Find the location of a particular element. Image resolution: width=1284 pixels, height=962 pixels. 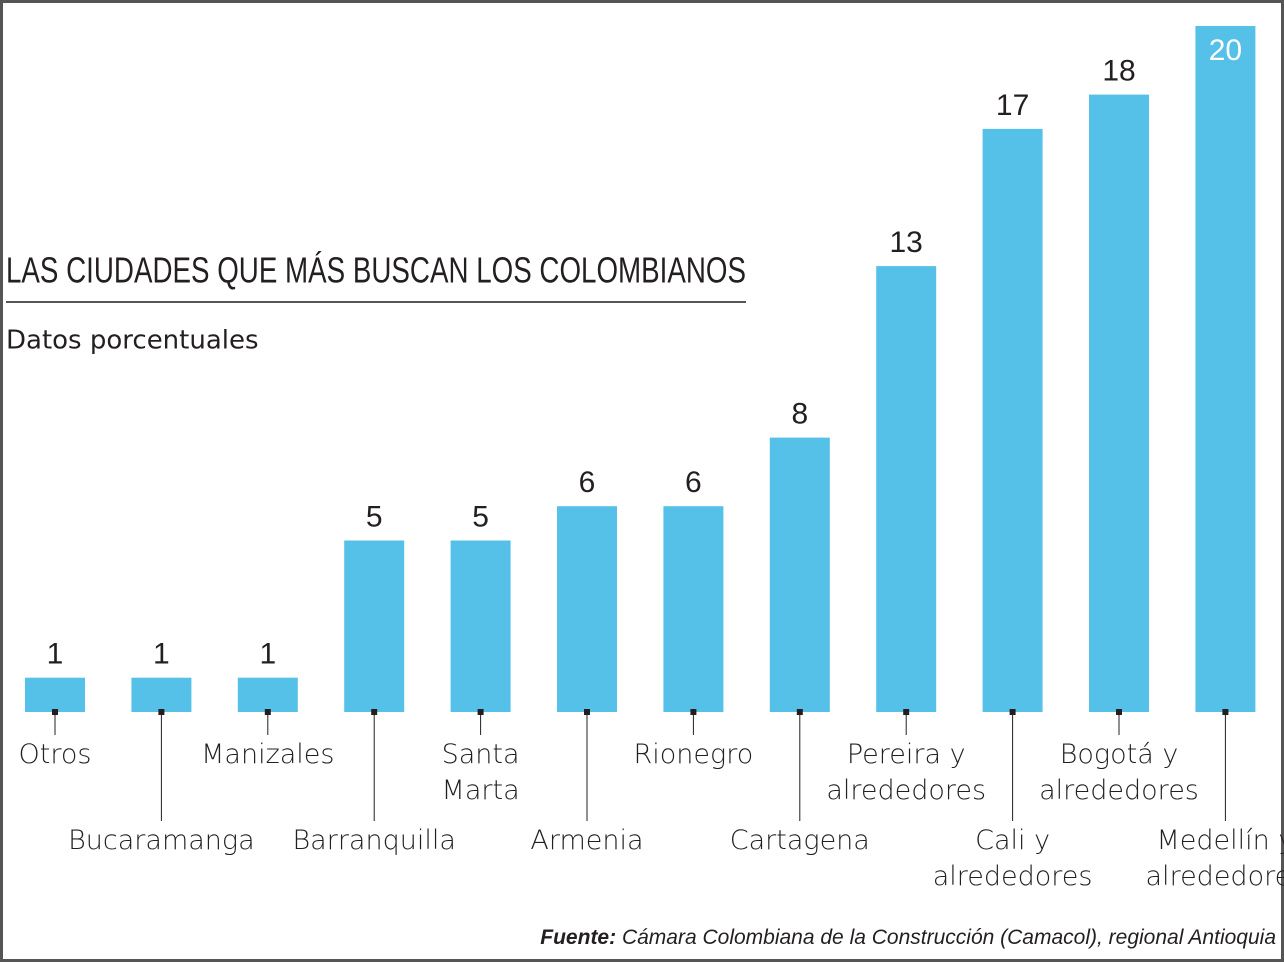

x-tick-label: Otros is located at coordinates (55, 754).